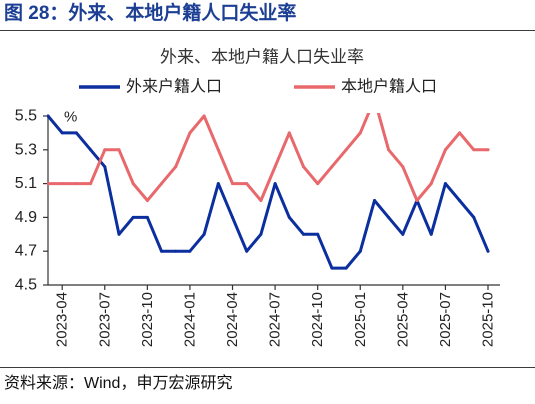 This screenshot has height=404, width=535. Describe the element at coordinates (104, 319) in the screenshot. I see `x-tick-label: 2023-07` at that location.